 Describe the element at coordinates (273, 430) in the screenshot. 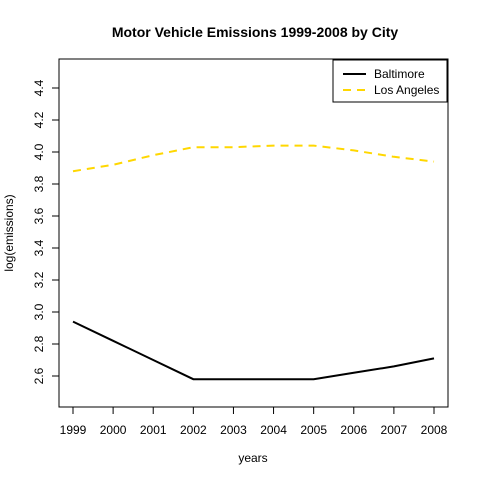

I see `x-tick-label: 2004` at that location.